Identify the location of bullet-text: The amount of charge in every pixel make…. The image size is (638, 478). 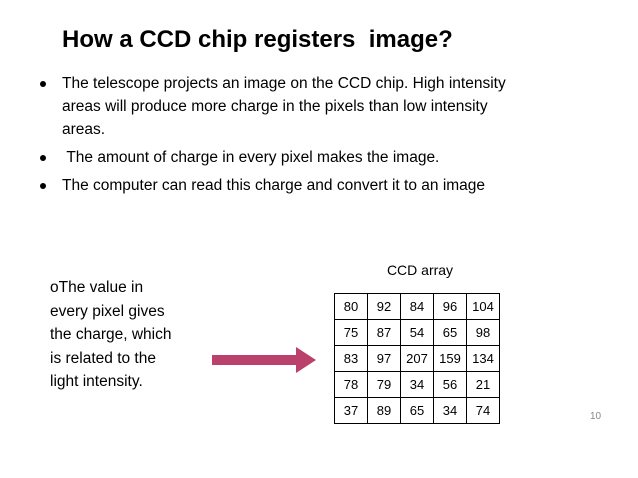
(251, 157).